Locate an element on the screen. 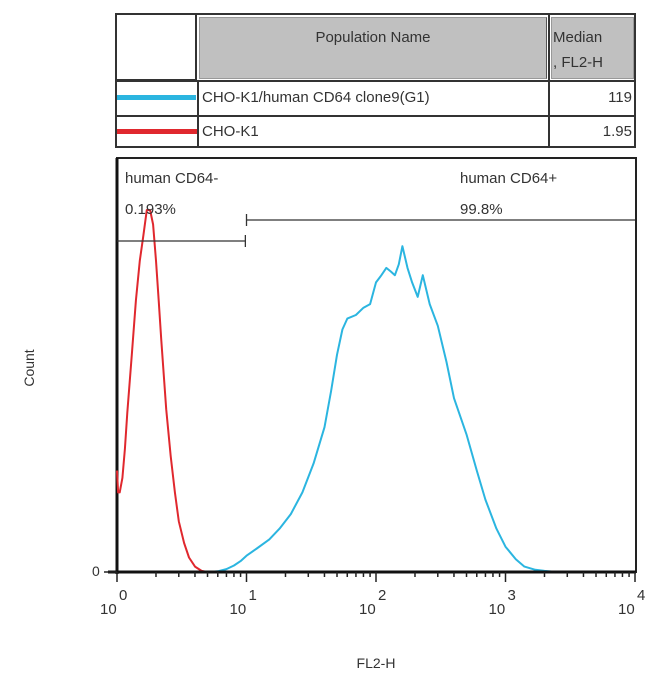 This screenshot has height=679, width=650. legend-row: CHO-K1/human CD64 clone9(G1) 119 is located at coordinates (375, 98).